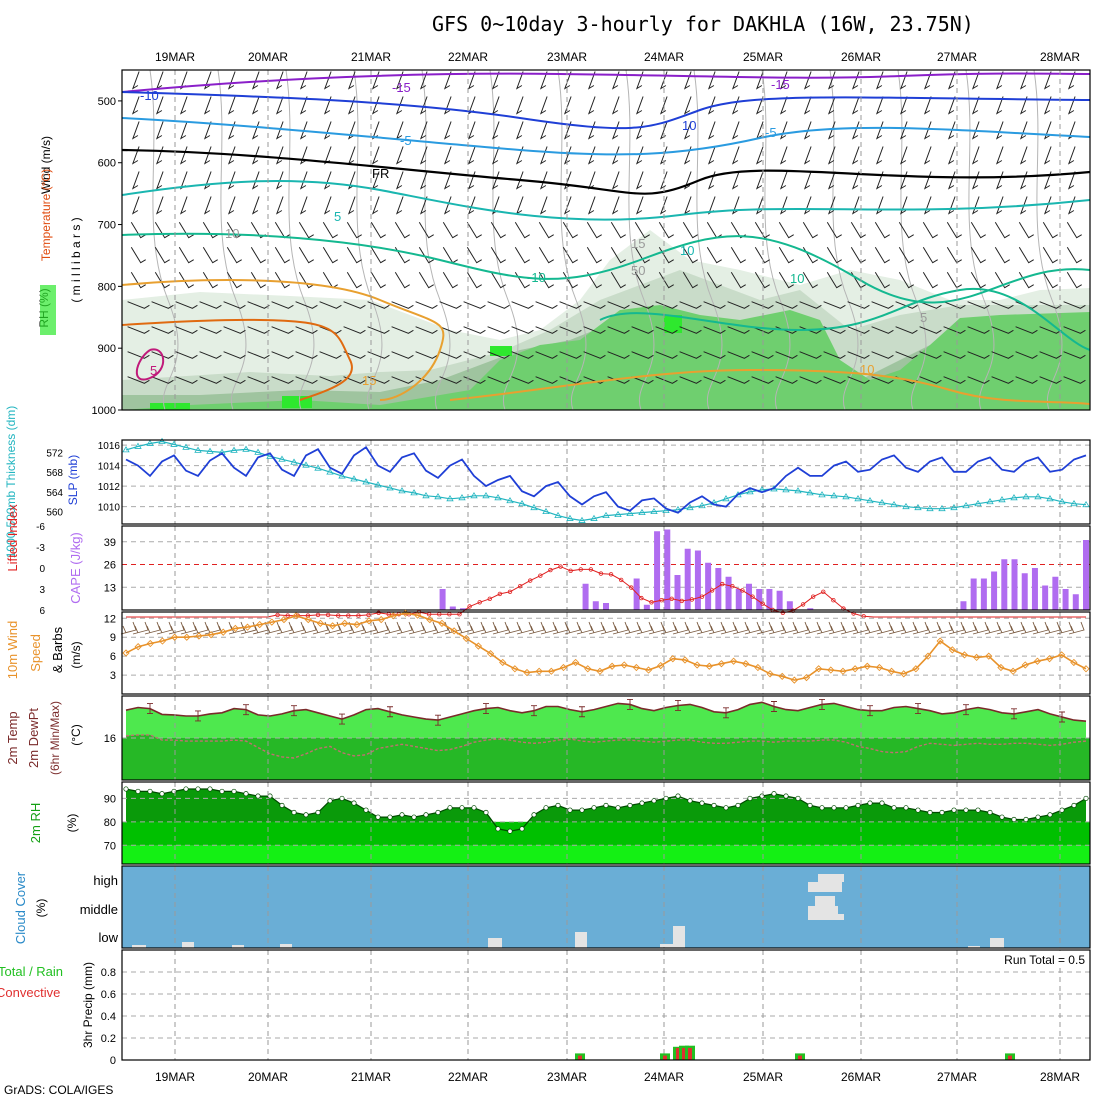  What do you see at coordinates (831, 878) in the screenshot?
I see `cloud-patch` at bounding box center [831, 878].